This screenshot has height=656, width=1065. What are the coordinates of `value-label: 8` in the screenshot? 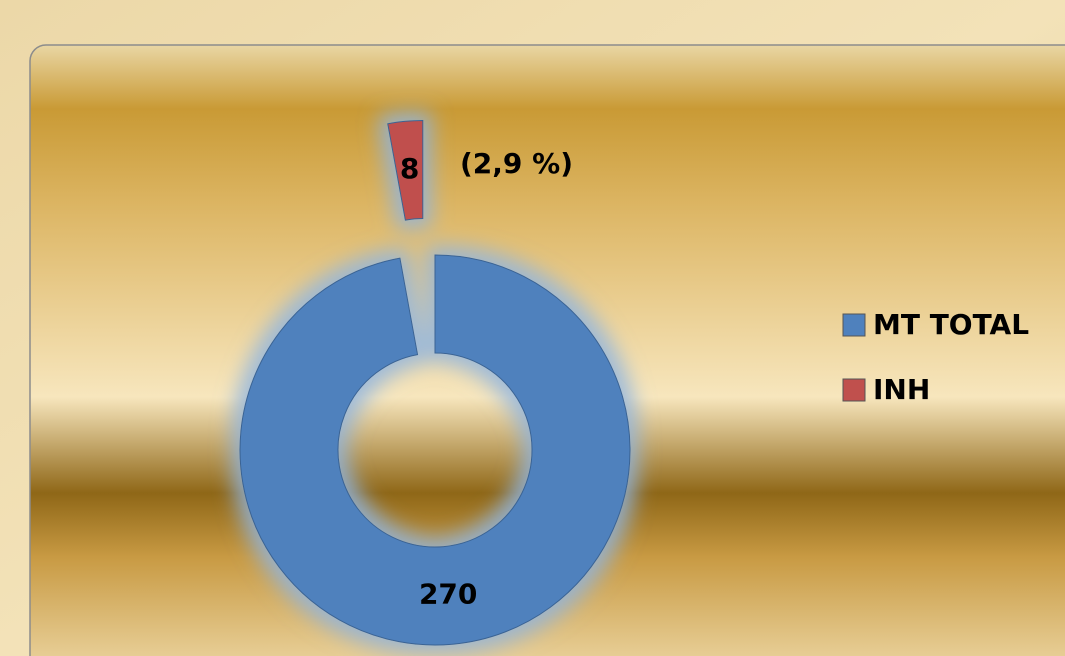 It's located at (409, 168).